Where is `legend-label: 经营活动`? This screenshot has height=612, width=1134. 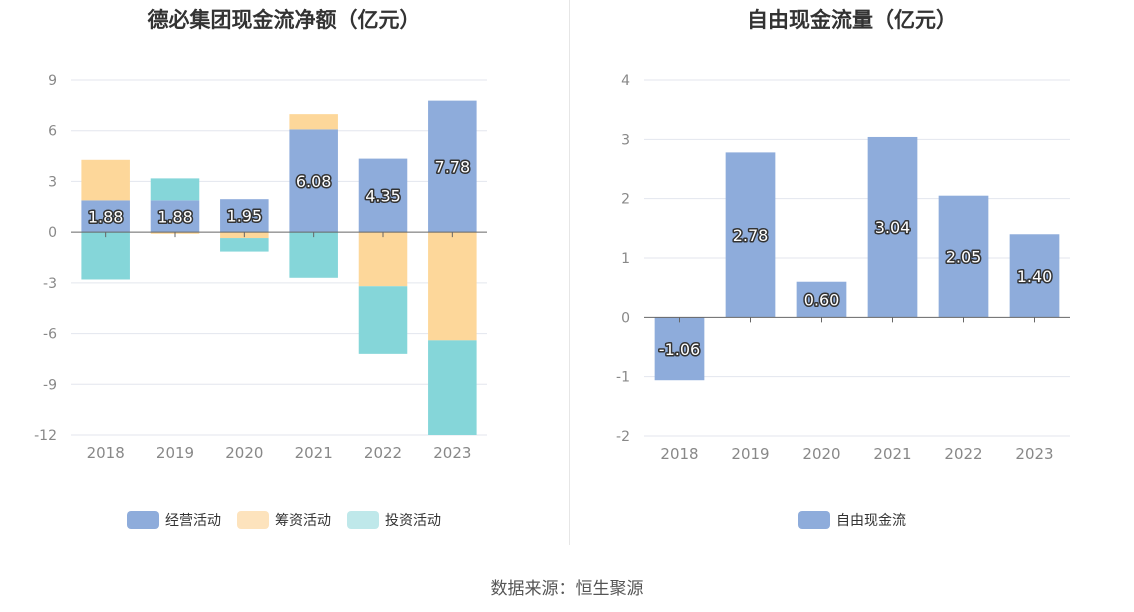
legend-label: 经营活动 is located at coordinates (193, 521).